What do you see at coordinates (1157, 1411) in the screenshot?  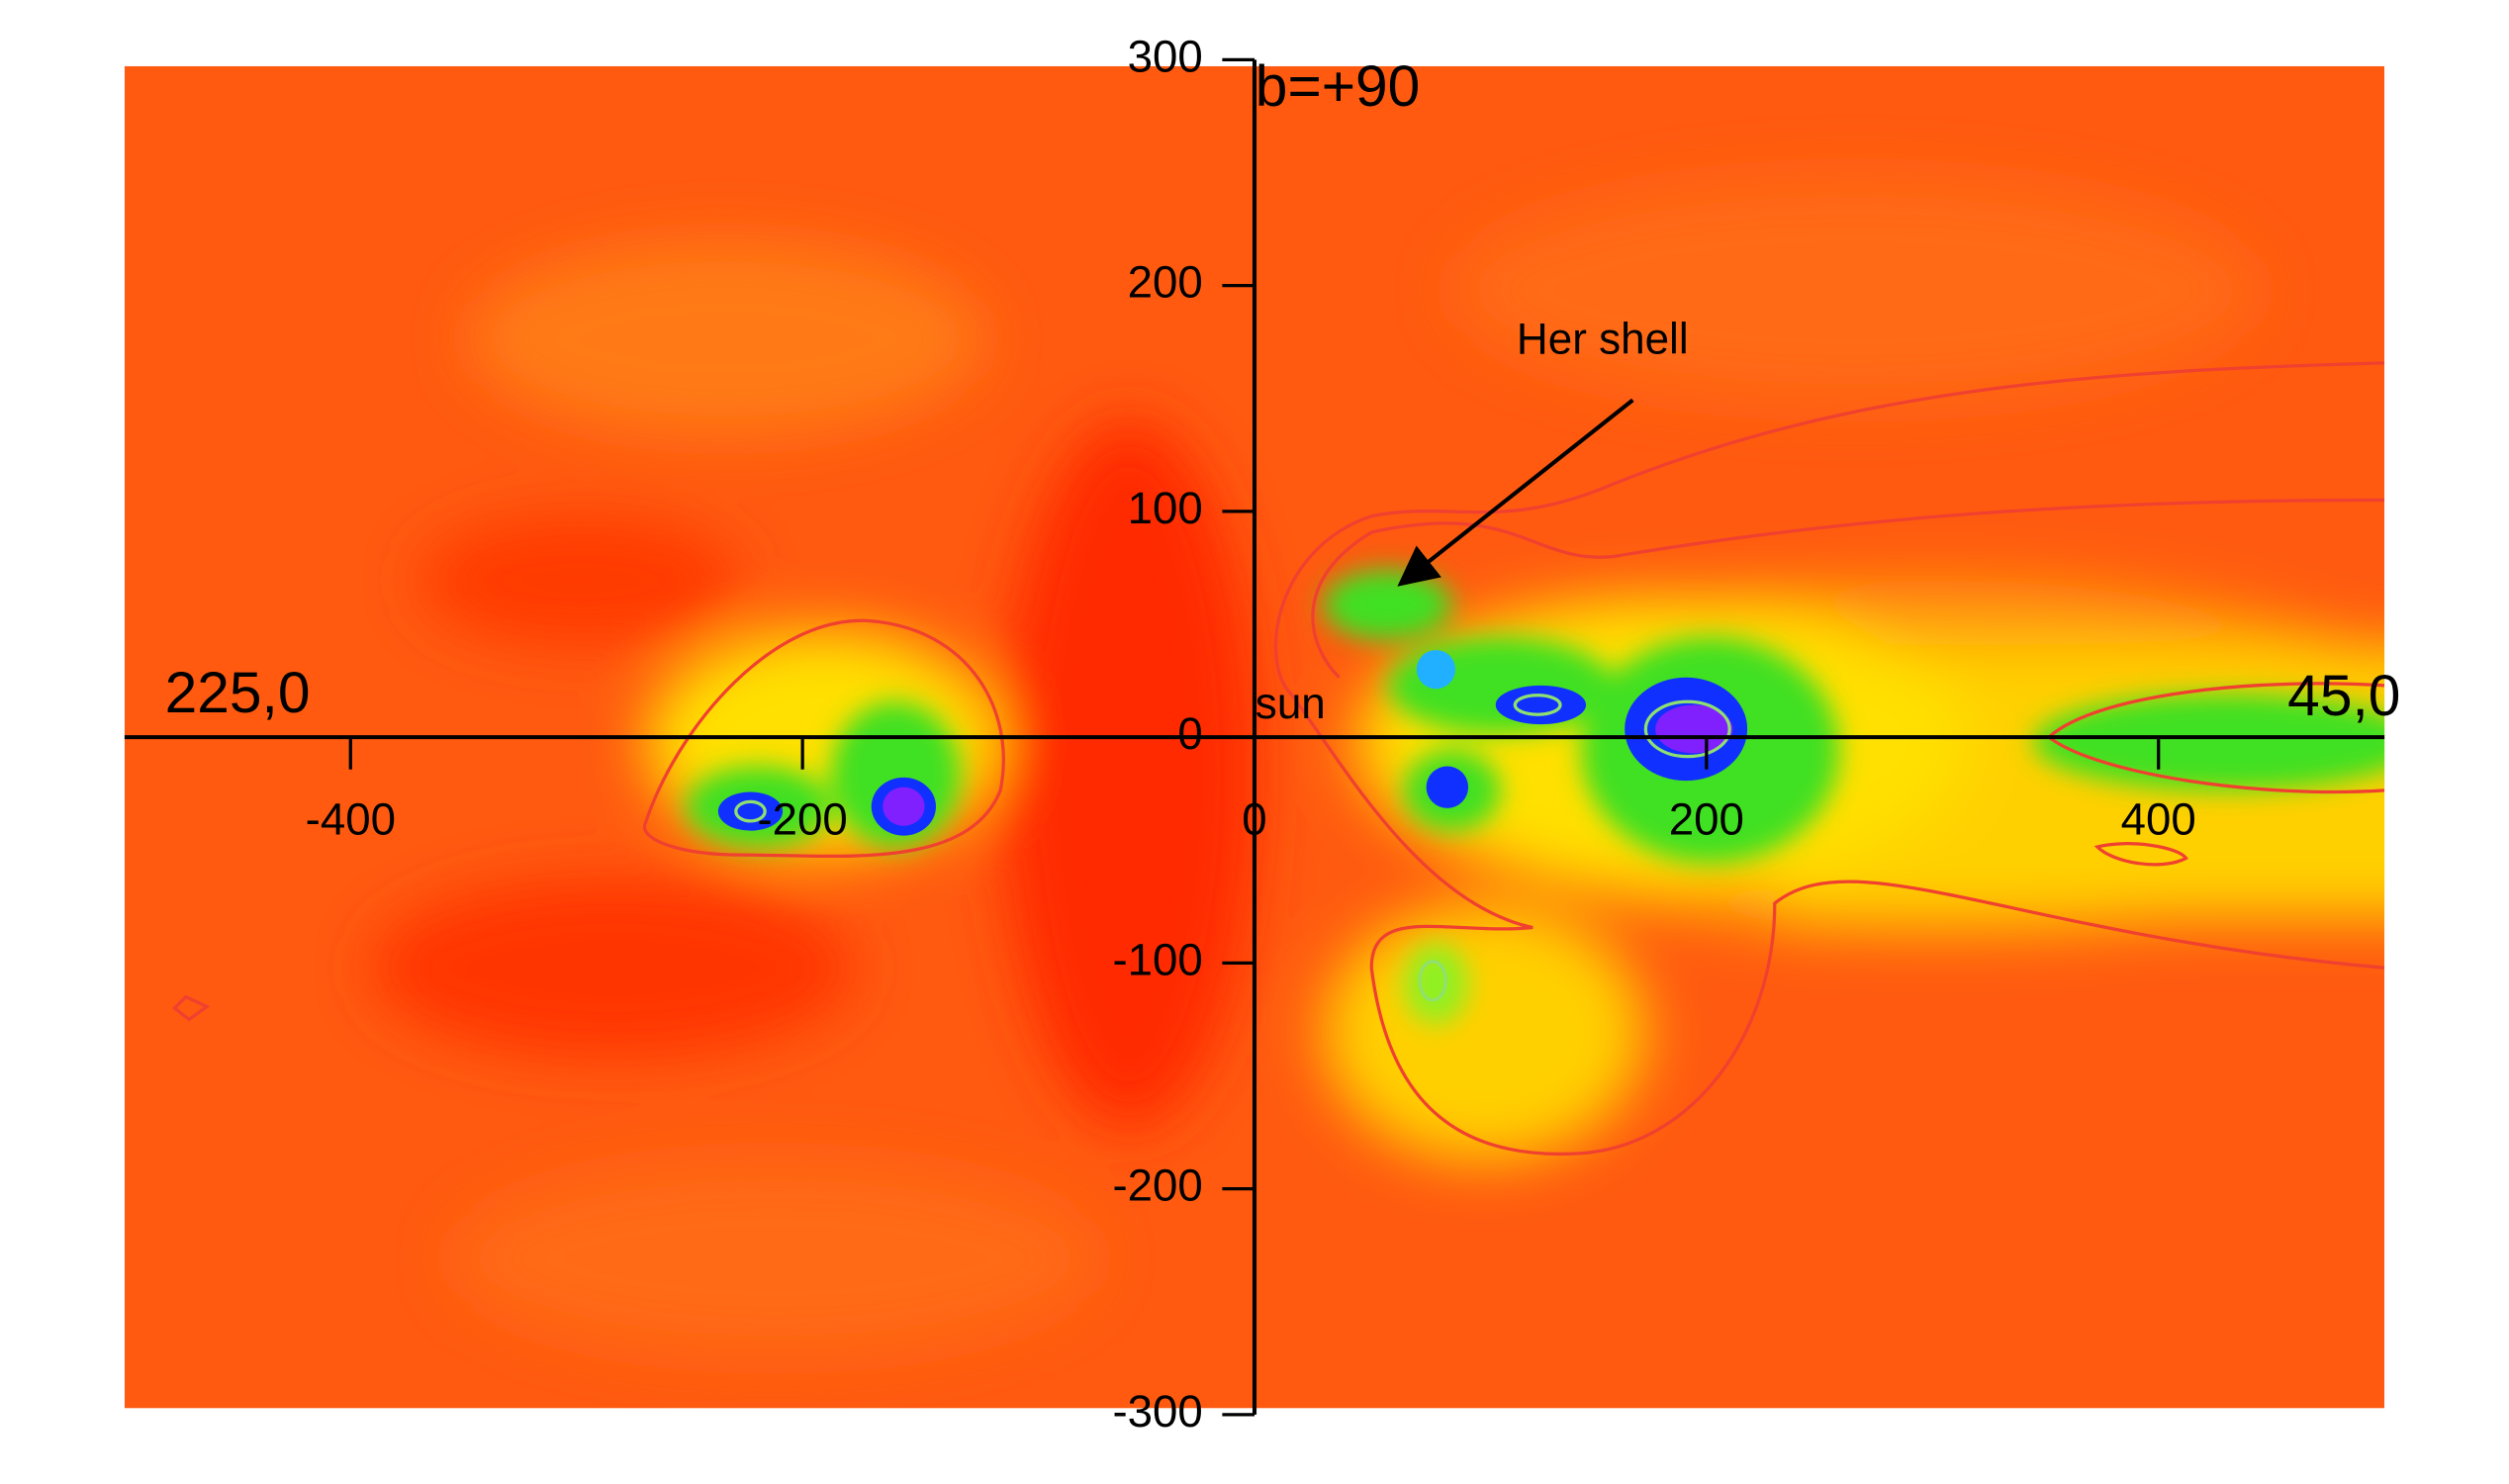 I see `y-tick-label: -300` at bounding box center [1157, 1411].